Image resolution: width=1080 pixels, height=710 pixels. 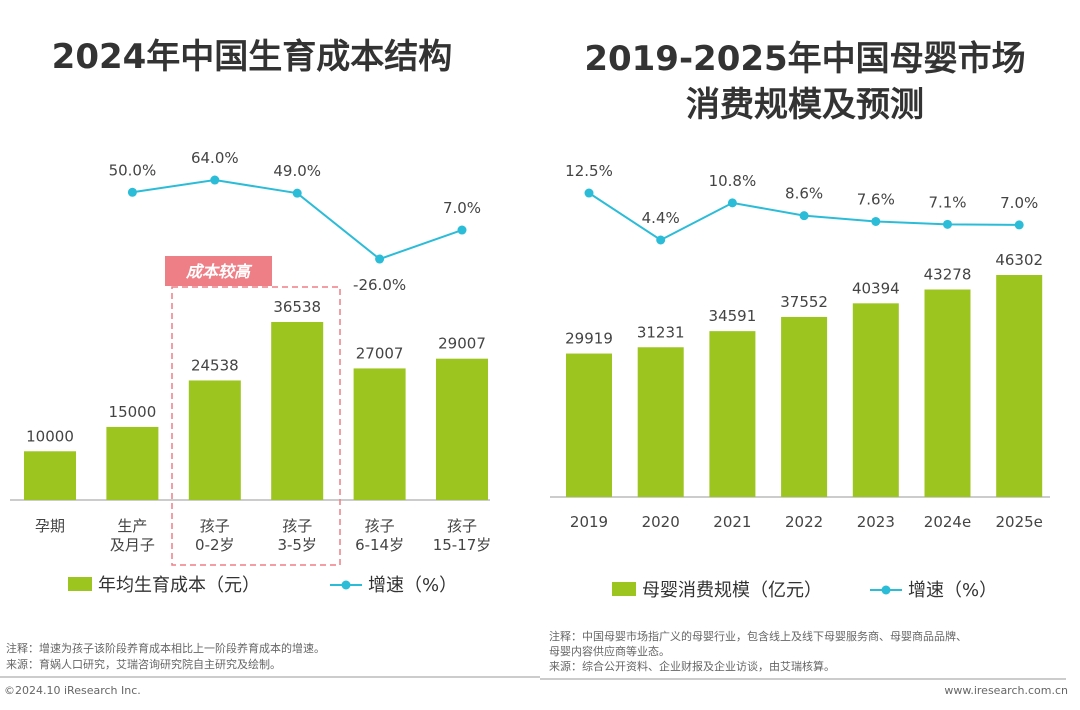 What do you see at coordinates (50, 436) in the screenshot?
I see `bar-value-label: 10000` at bounding box center [50, 436].